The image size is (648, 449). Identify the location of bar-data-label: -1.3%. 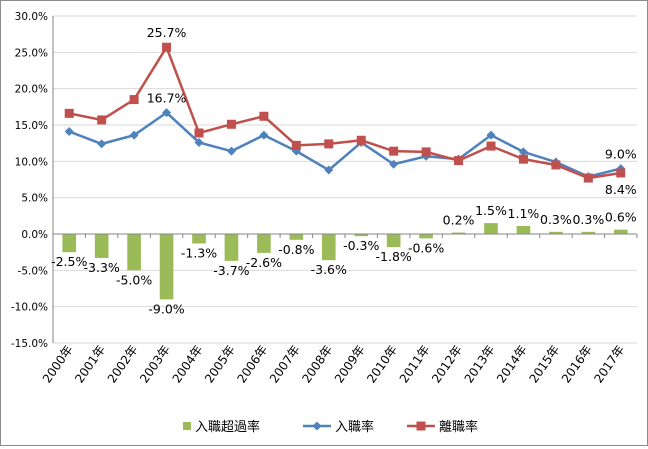
(199, 252).